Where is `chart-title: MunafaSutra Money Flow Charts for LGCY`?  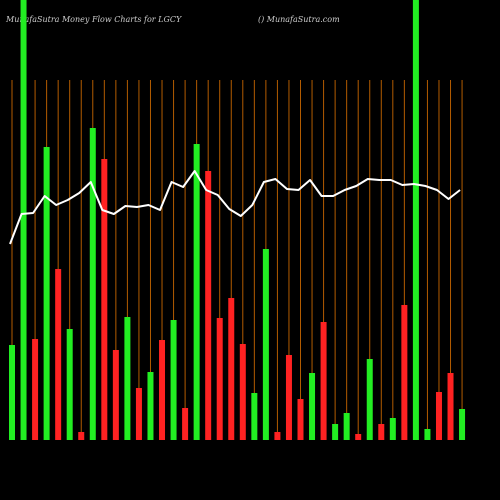
chart-title: MunafaSutra Money Flow Charts for LGCY is located at coordinates (93, 19).